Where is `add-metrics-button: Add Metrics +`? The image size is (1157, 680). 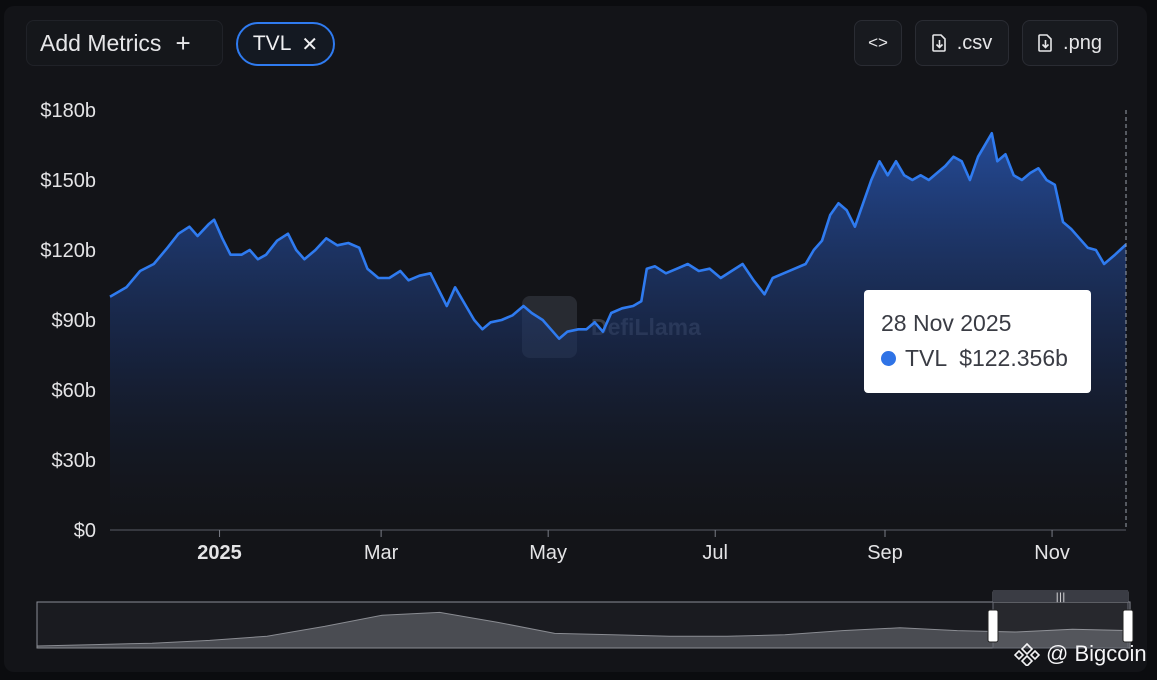
add-metrics-button: Add Metrics + is located at coordinates (124, 43).